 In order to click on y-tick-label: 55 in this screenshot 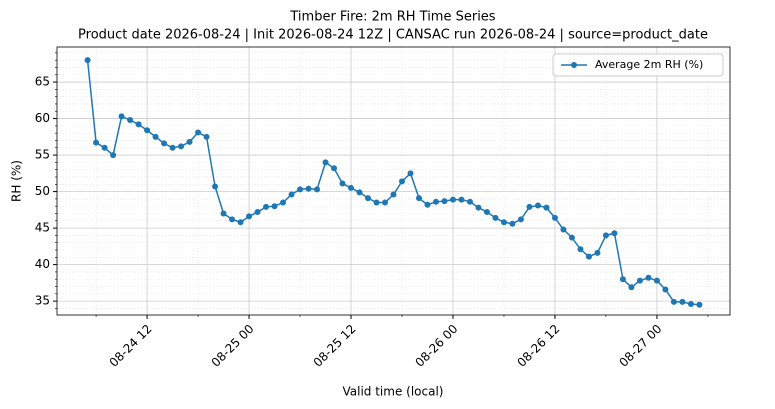, I will do `click(42, 155)`.